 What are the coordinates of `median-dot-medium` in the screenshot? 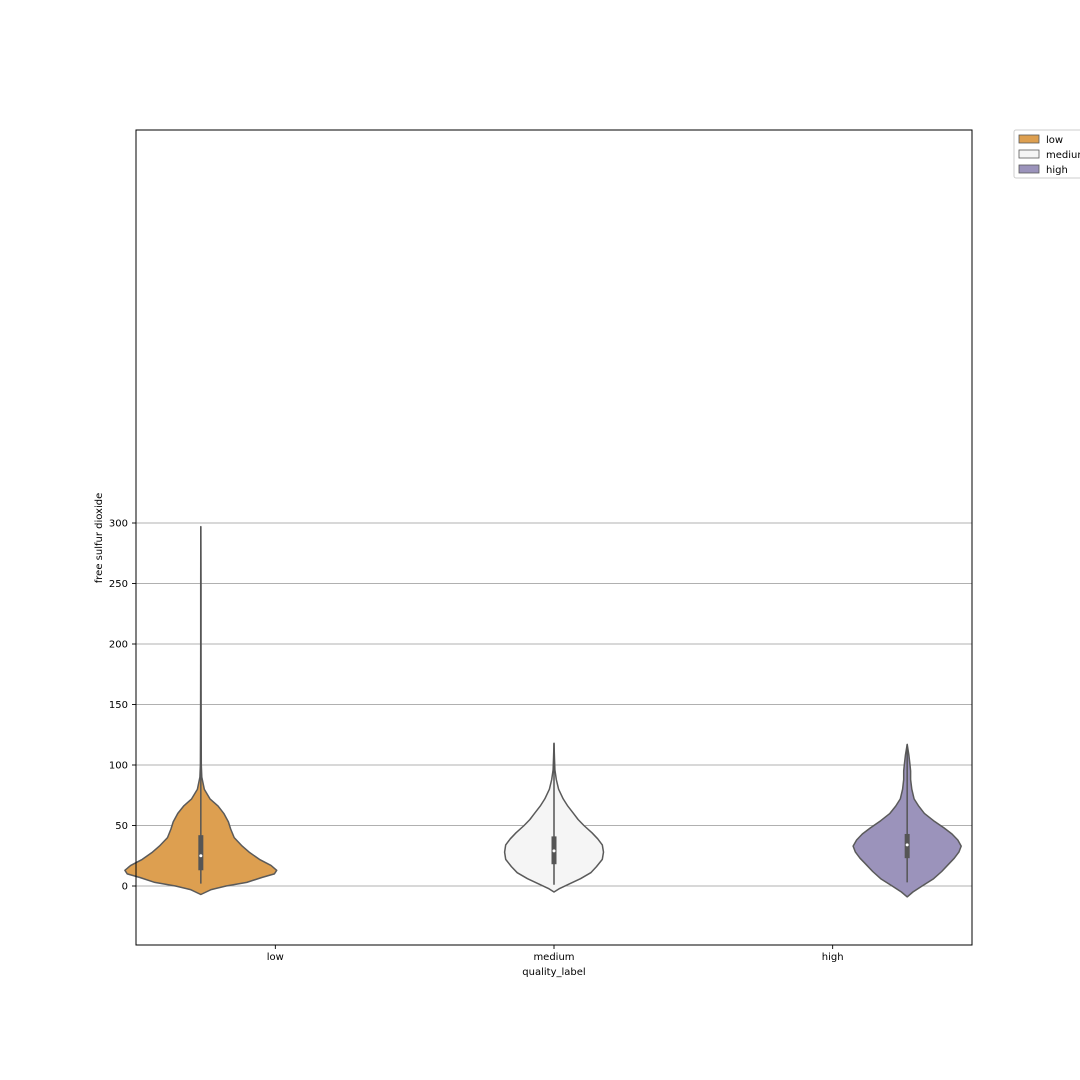 It's located at (554, 851).